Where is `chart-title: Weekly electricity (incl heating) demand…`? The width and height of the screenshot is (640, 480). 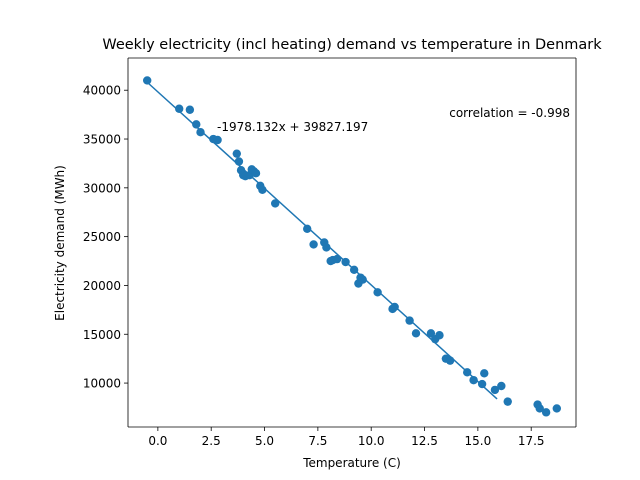 chart-title: Weekly electricity (incl heating) demand… is located at coordinates (352, 45).